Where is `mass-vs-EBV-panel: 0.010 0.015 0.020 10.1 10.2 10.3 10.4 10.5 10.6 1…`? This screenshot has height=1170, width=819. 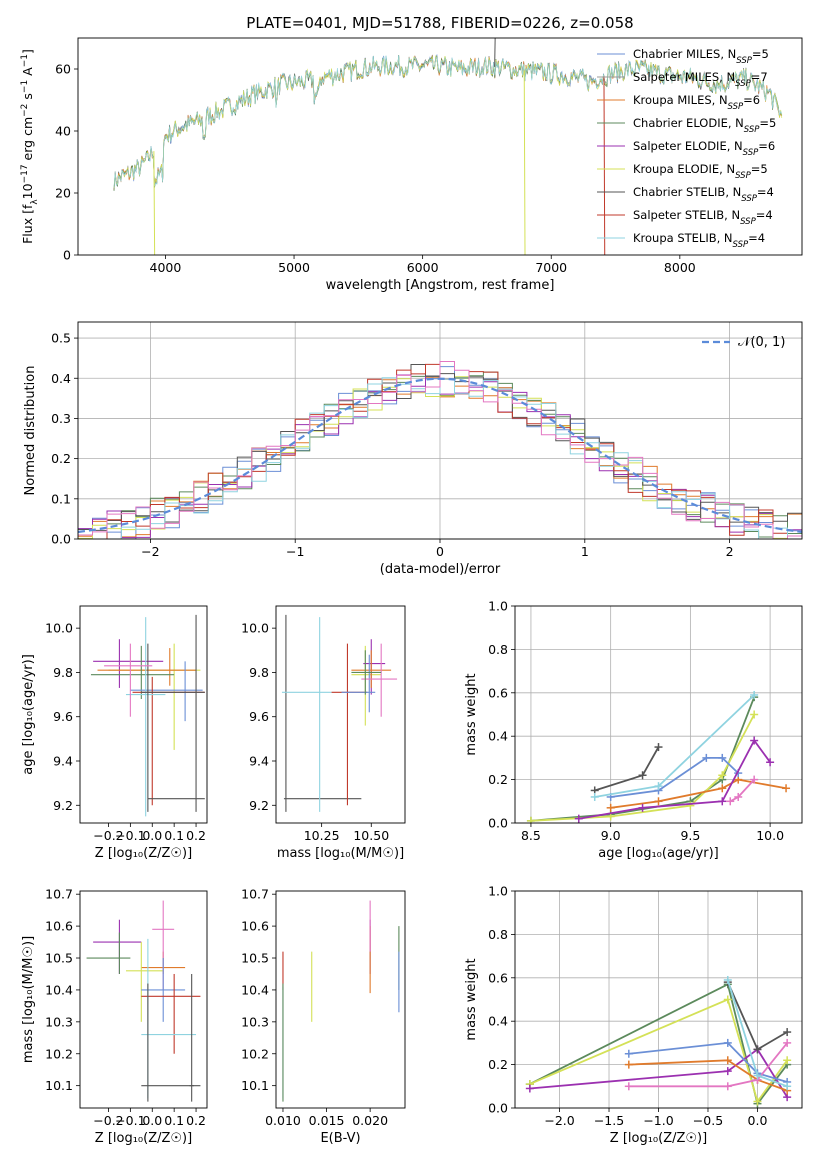 mass-vs-EBV-panel: 0.010 0.015 0.020 10.1 10.2 10.3 10.4 10.5 10.6 1… is located at coordinates (323, 1016).